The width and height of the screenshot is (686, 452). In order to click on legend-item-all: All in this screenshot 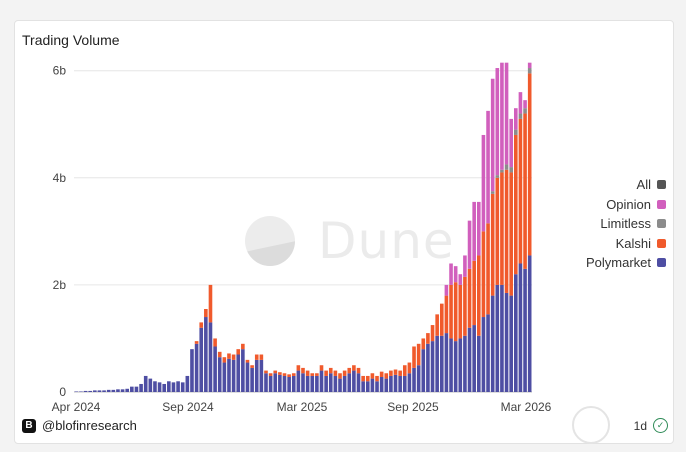, I will do `click(626, 185)`.